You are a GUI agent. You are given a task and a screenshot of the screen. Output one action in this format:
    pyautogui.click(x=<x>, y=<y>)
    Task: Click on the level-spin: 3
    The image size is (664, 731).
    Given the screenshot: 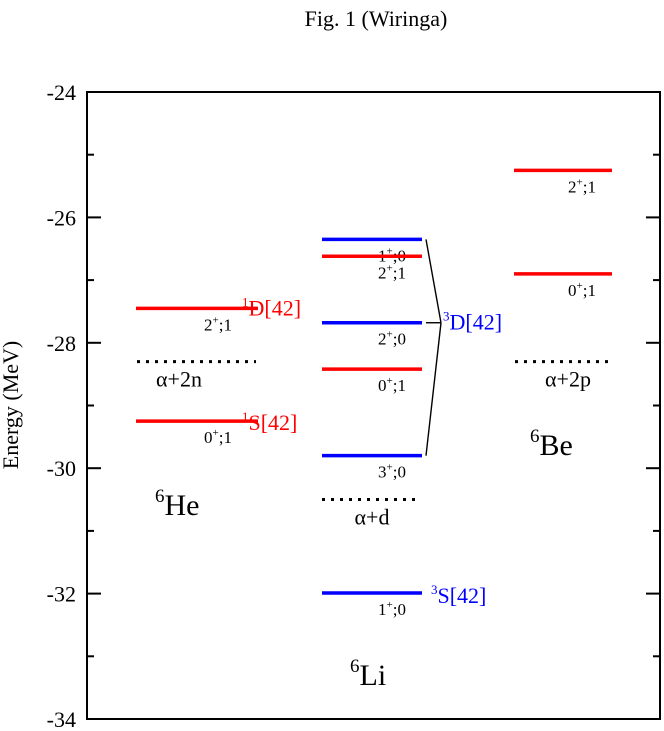 What is the action you would take?
    pyautogui.click(x=382, y=472)
    